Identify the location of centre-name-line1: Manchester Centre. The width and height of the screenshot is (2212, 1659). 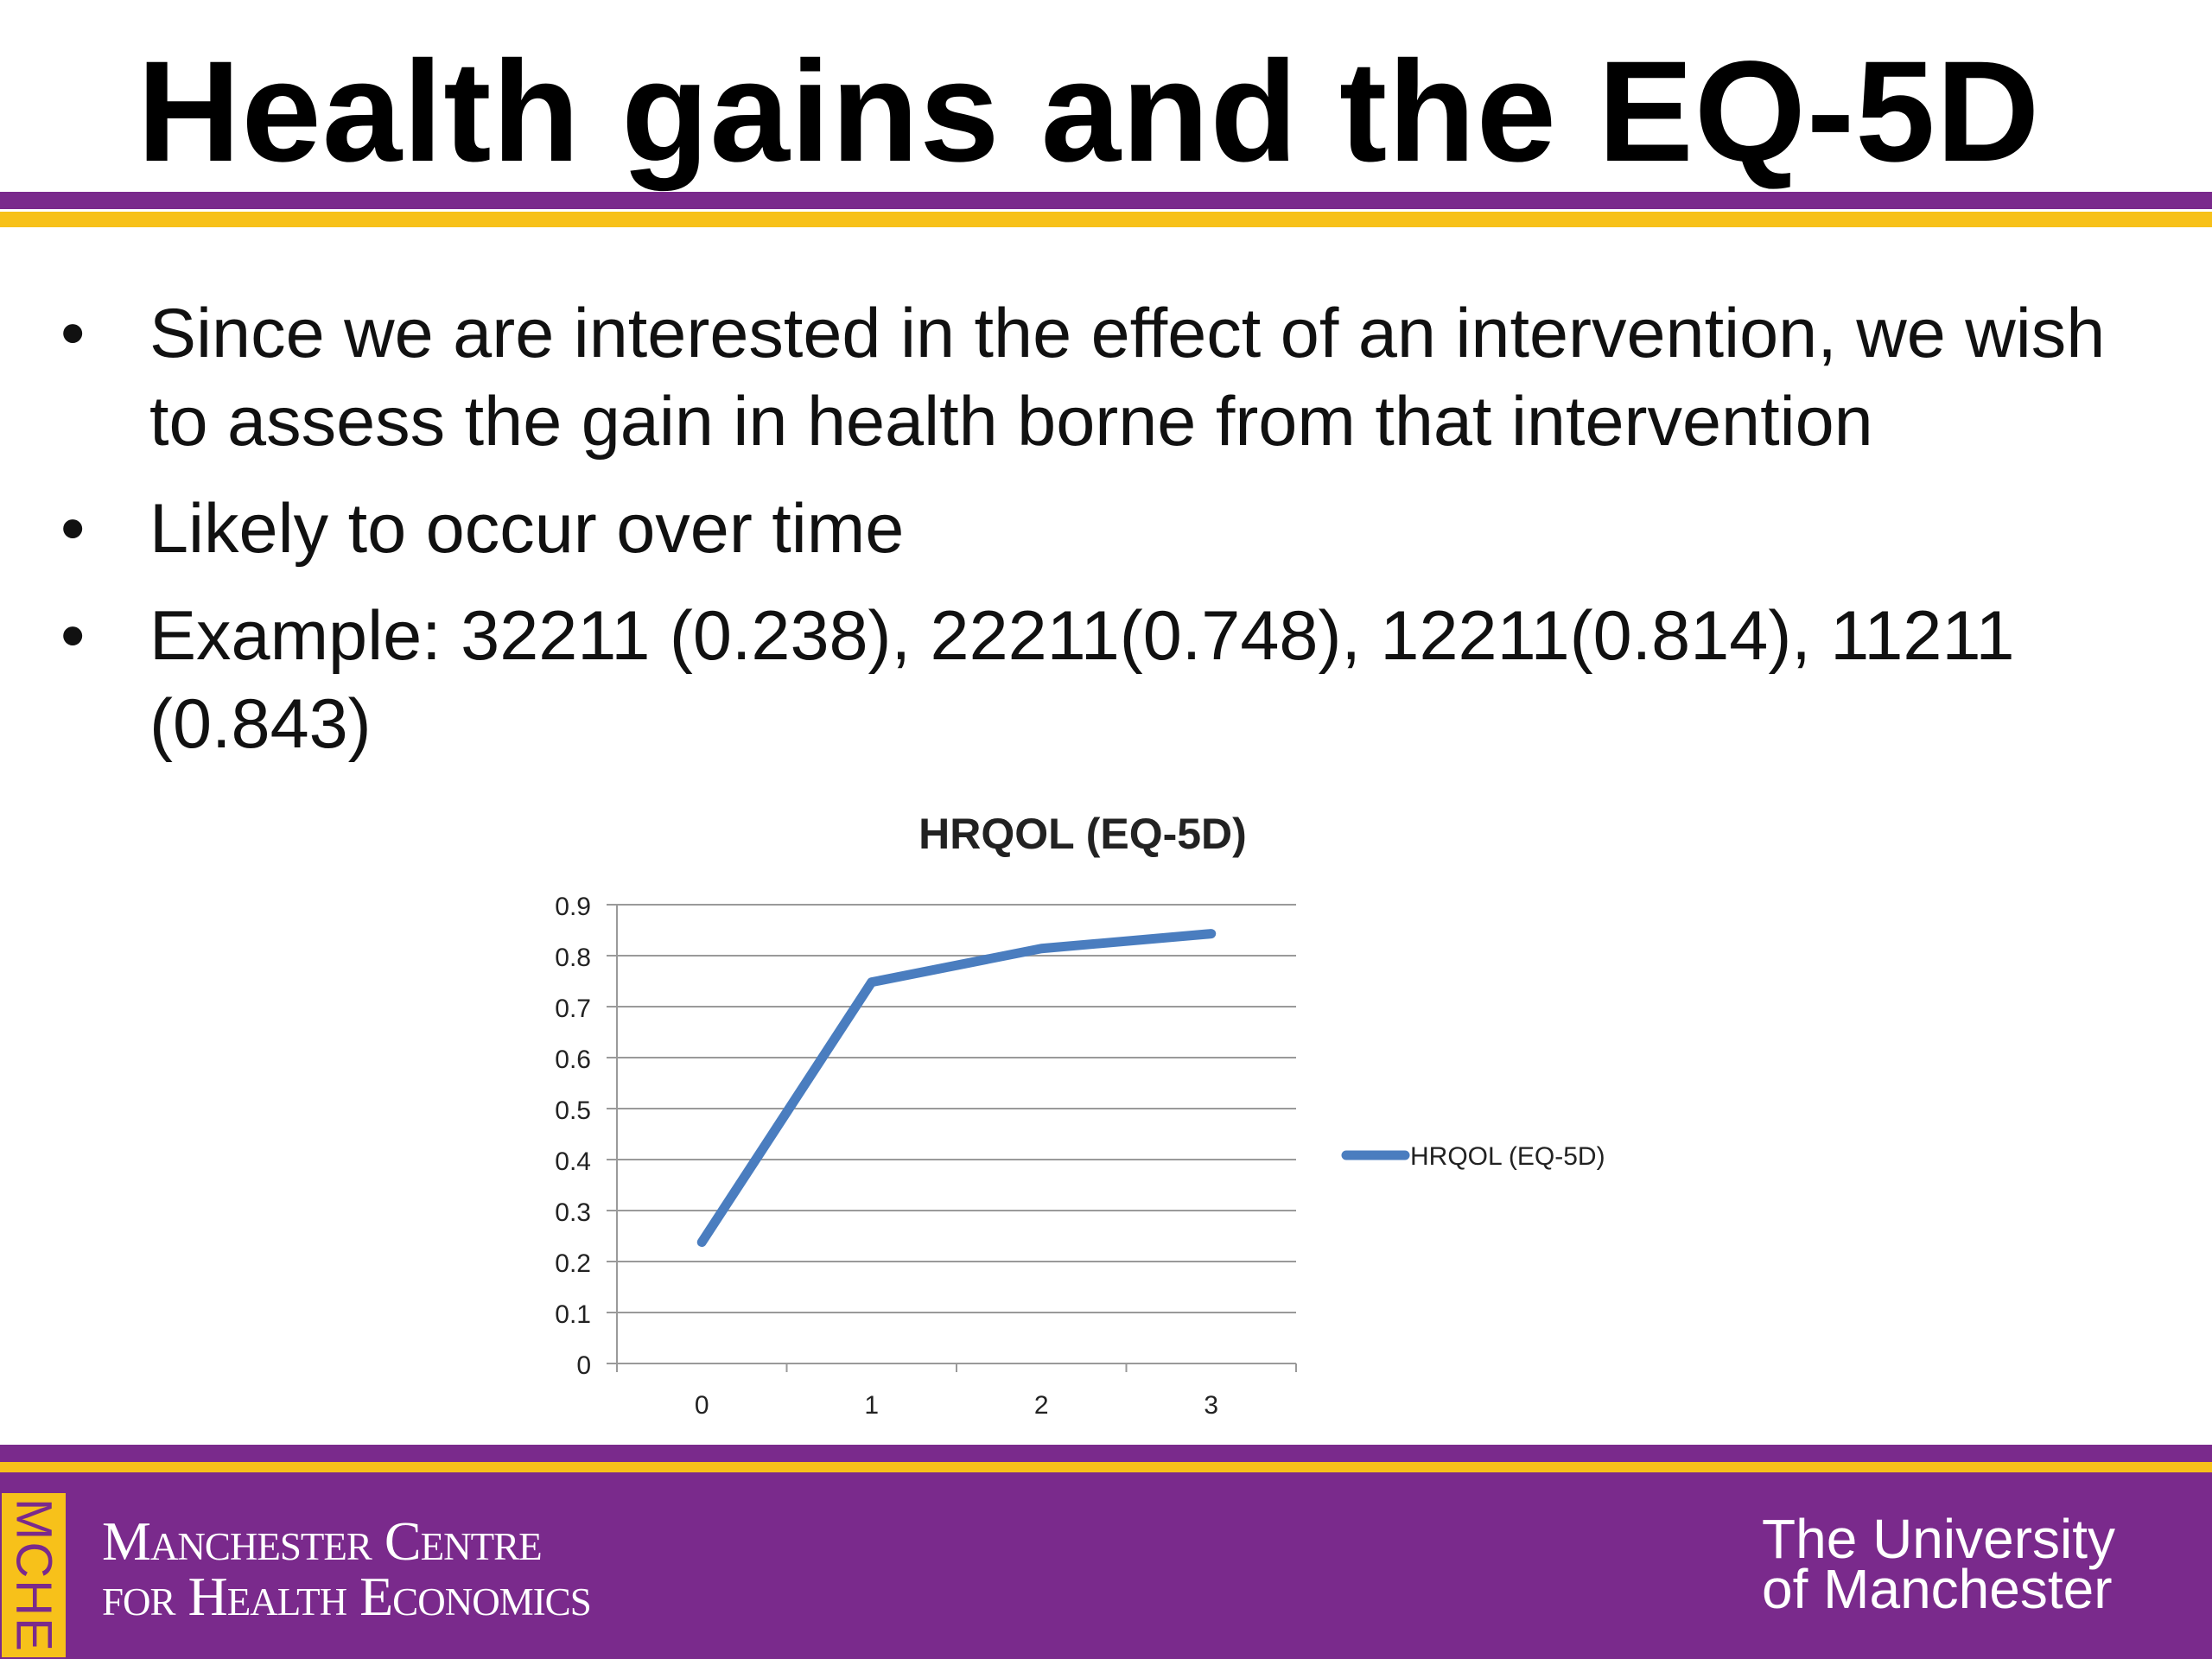
(322, 1541).